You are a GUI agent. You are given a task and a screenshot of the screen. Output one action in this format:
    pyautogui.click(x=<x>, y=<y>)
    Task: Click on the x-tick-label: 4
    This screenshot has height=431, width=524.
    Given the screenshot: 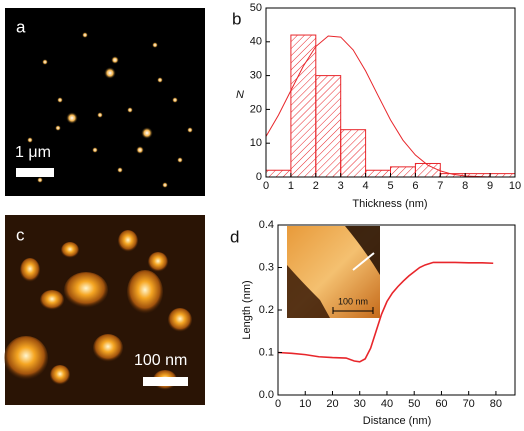 What is the action you would take?
    pyautogui.click(x=366, y=186)
    